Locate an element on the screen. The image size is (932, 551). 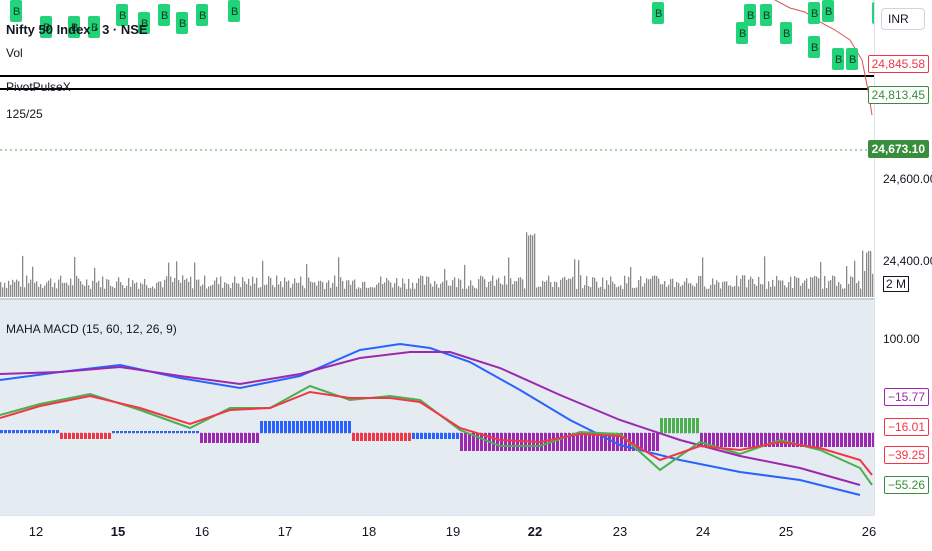
price-tick-24400: 24,400.00 is located at coordinates (907, 261).